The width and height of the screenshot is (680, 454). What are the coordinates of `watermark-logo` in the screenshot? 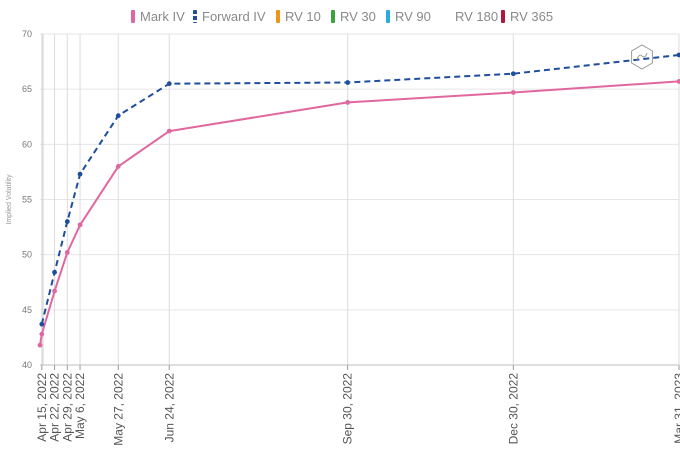 It's located at (642, 57).